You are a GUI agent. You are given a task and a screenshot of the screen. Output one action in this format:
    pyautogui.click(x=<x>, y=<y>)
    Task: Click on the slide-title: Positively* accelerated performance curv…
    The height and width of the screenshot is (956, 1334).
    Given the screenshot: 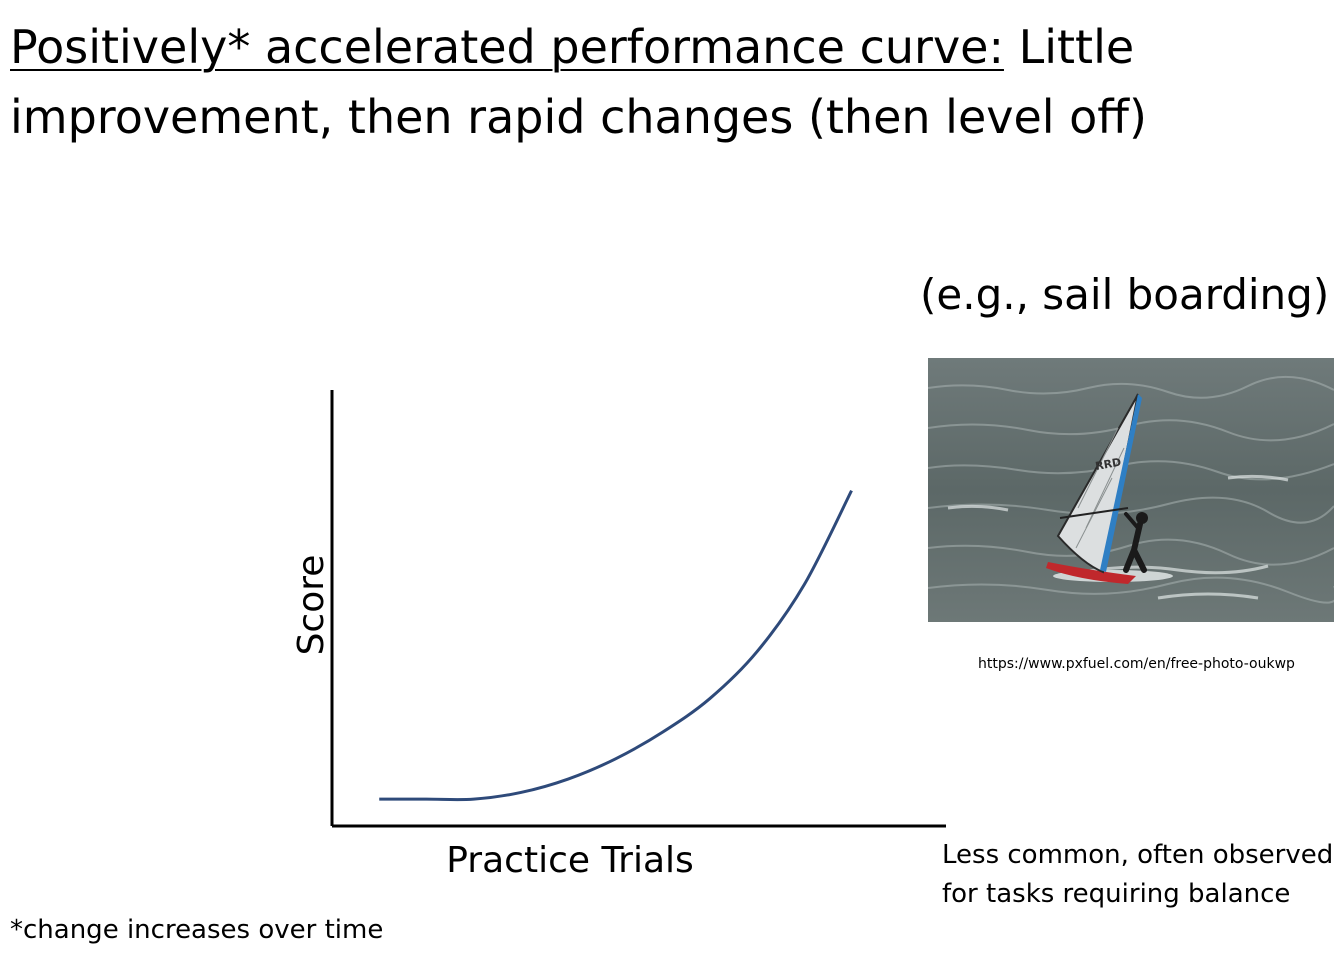 What is the action you would take?
    pyautogui.click(x=665, y=82)
    